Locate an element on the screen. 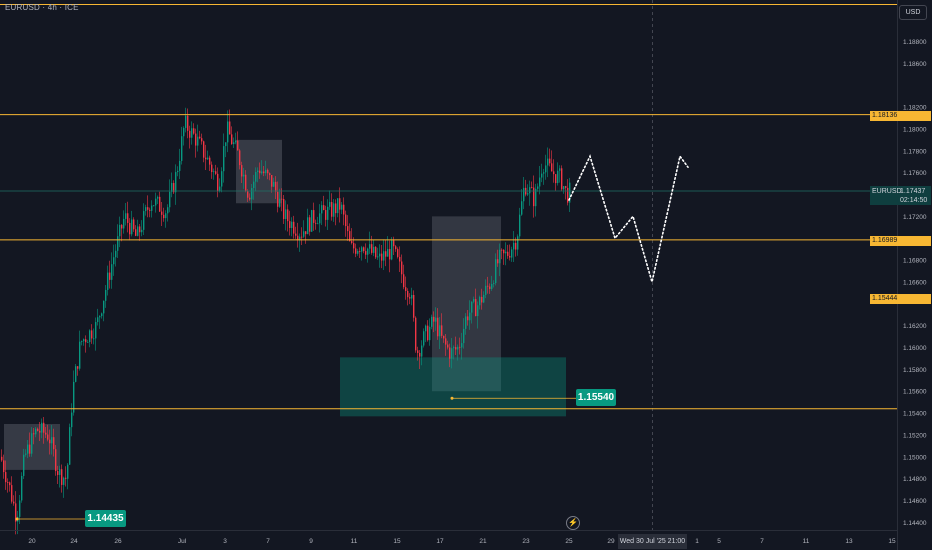  time-tick-label: 1 is located at coordinates (697, 541).